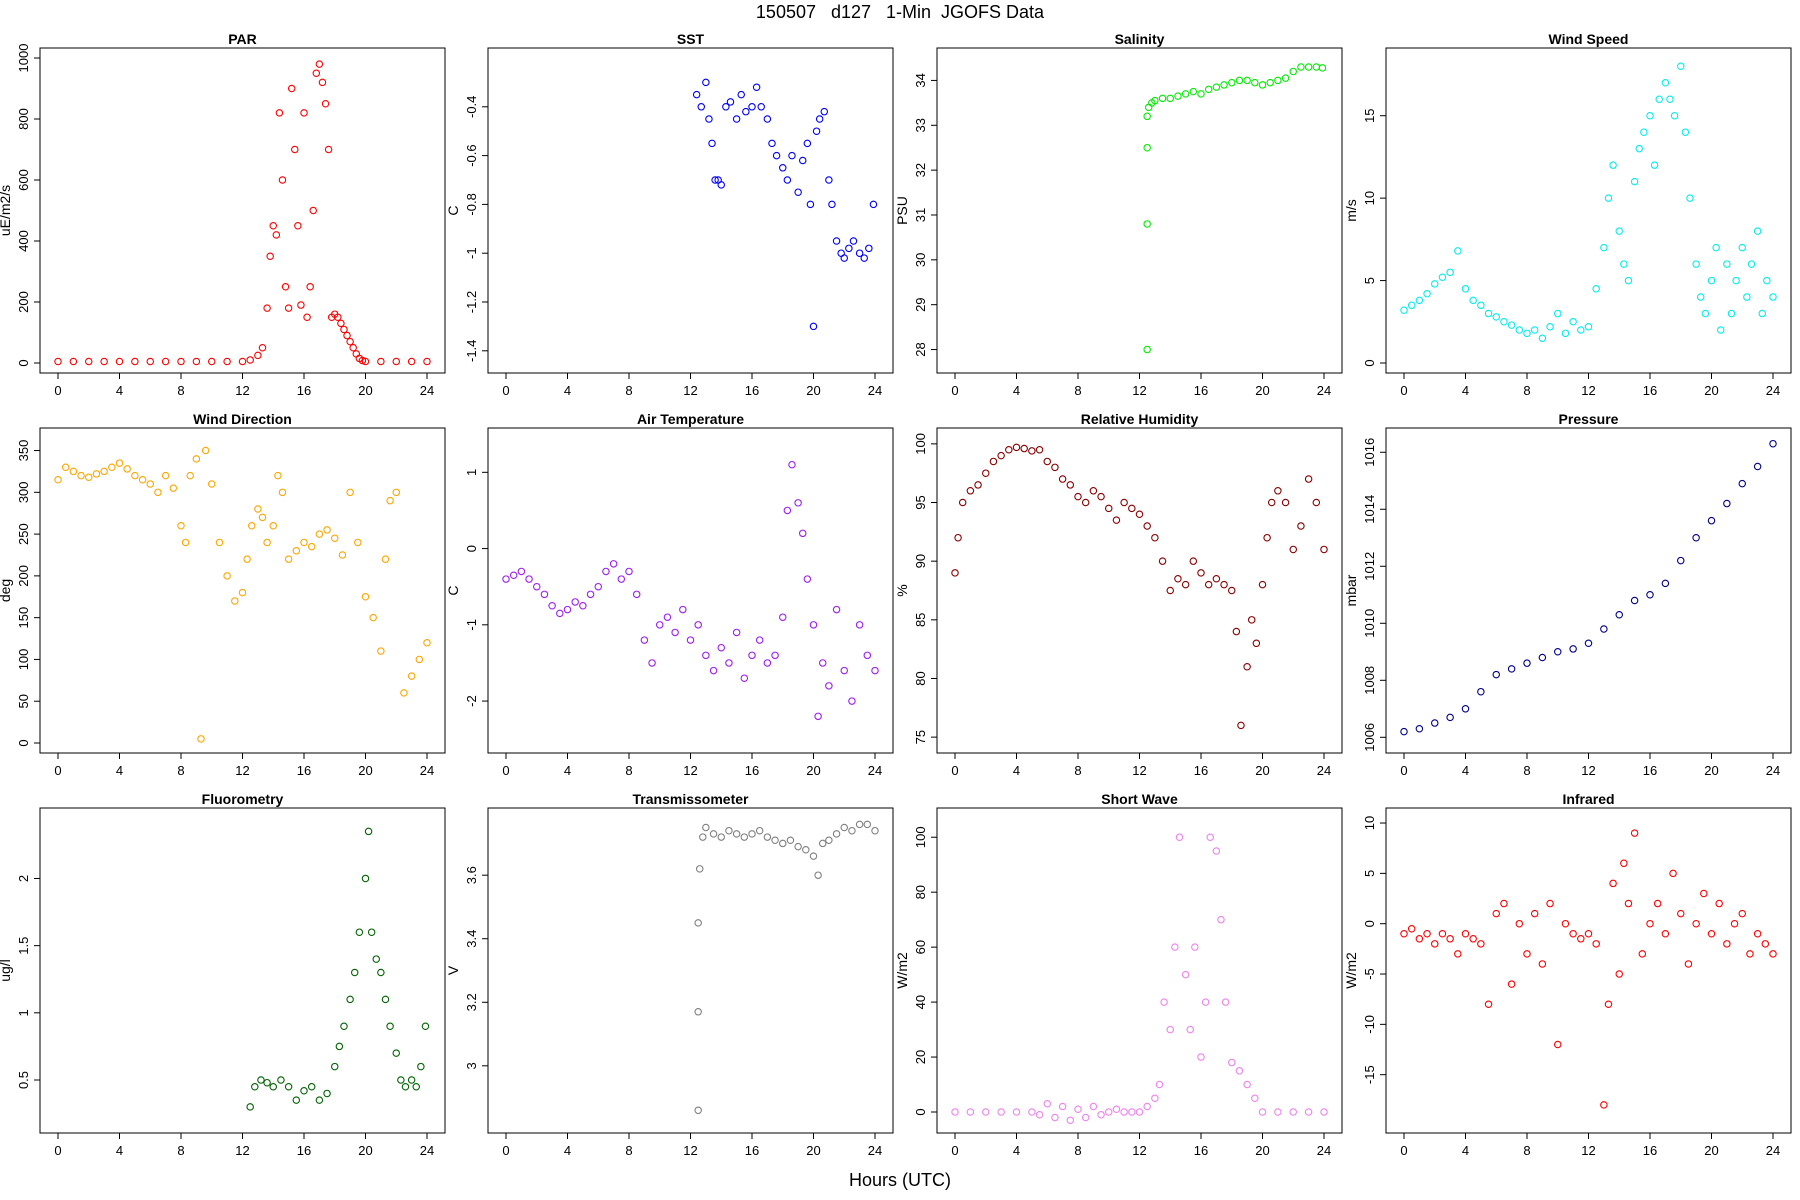  I want to click on y-tick-label: -1.4, so click(471, 351).